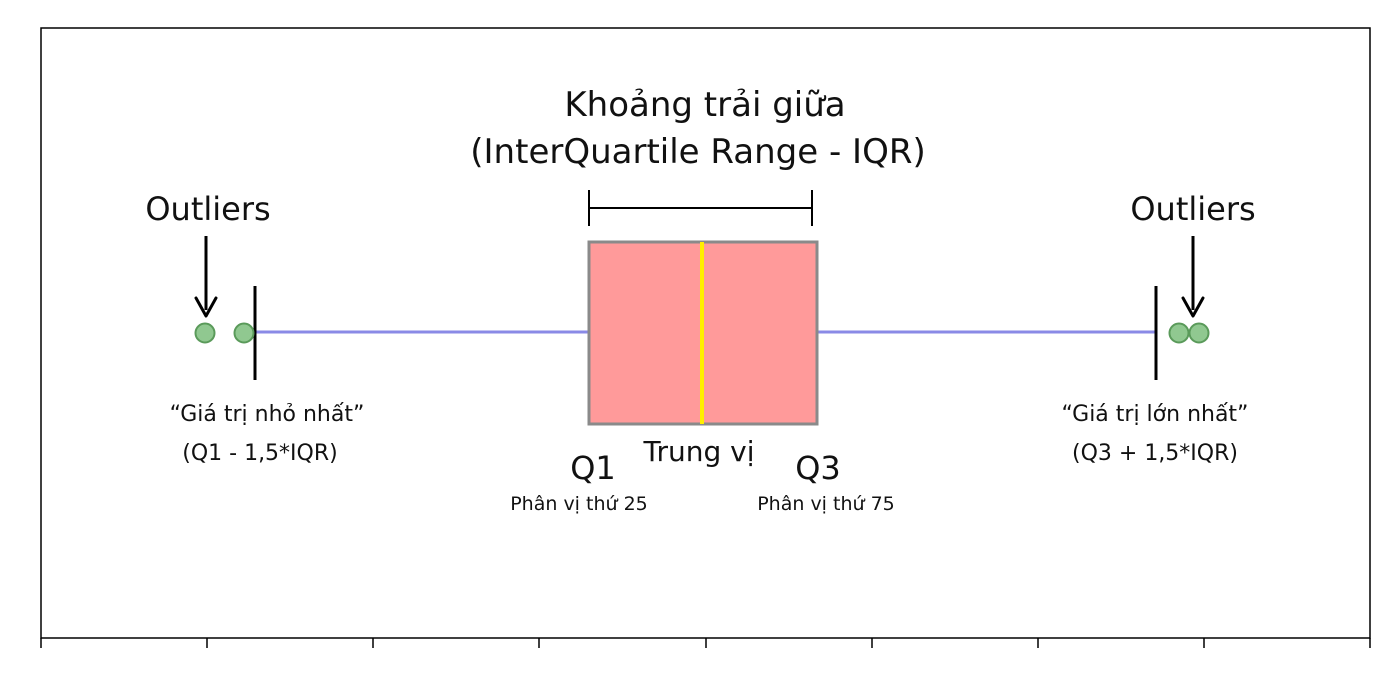 This screenshot has width=1400, height=678. What do you see at coordinates (593, 468) in the screenshot?
I see `q1-label: Q1` at bounding box center [593, 468].